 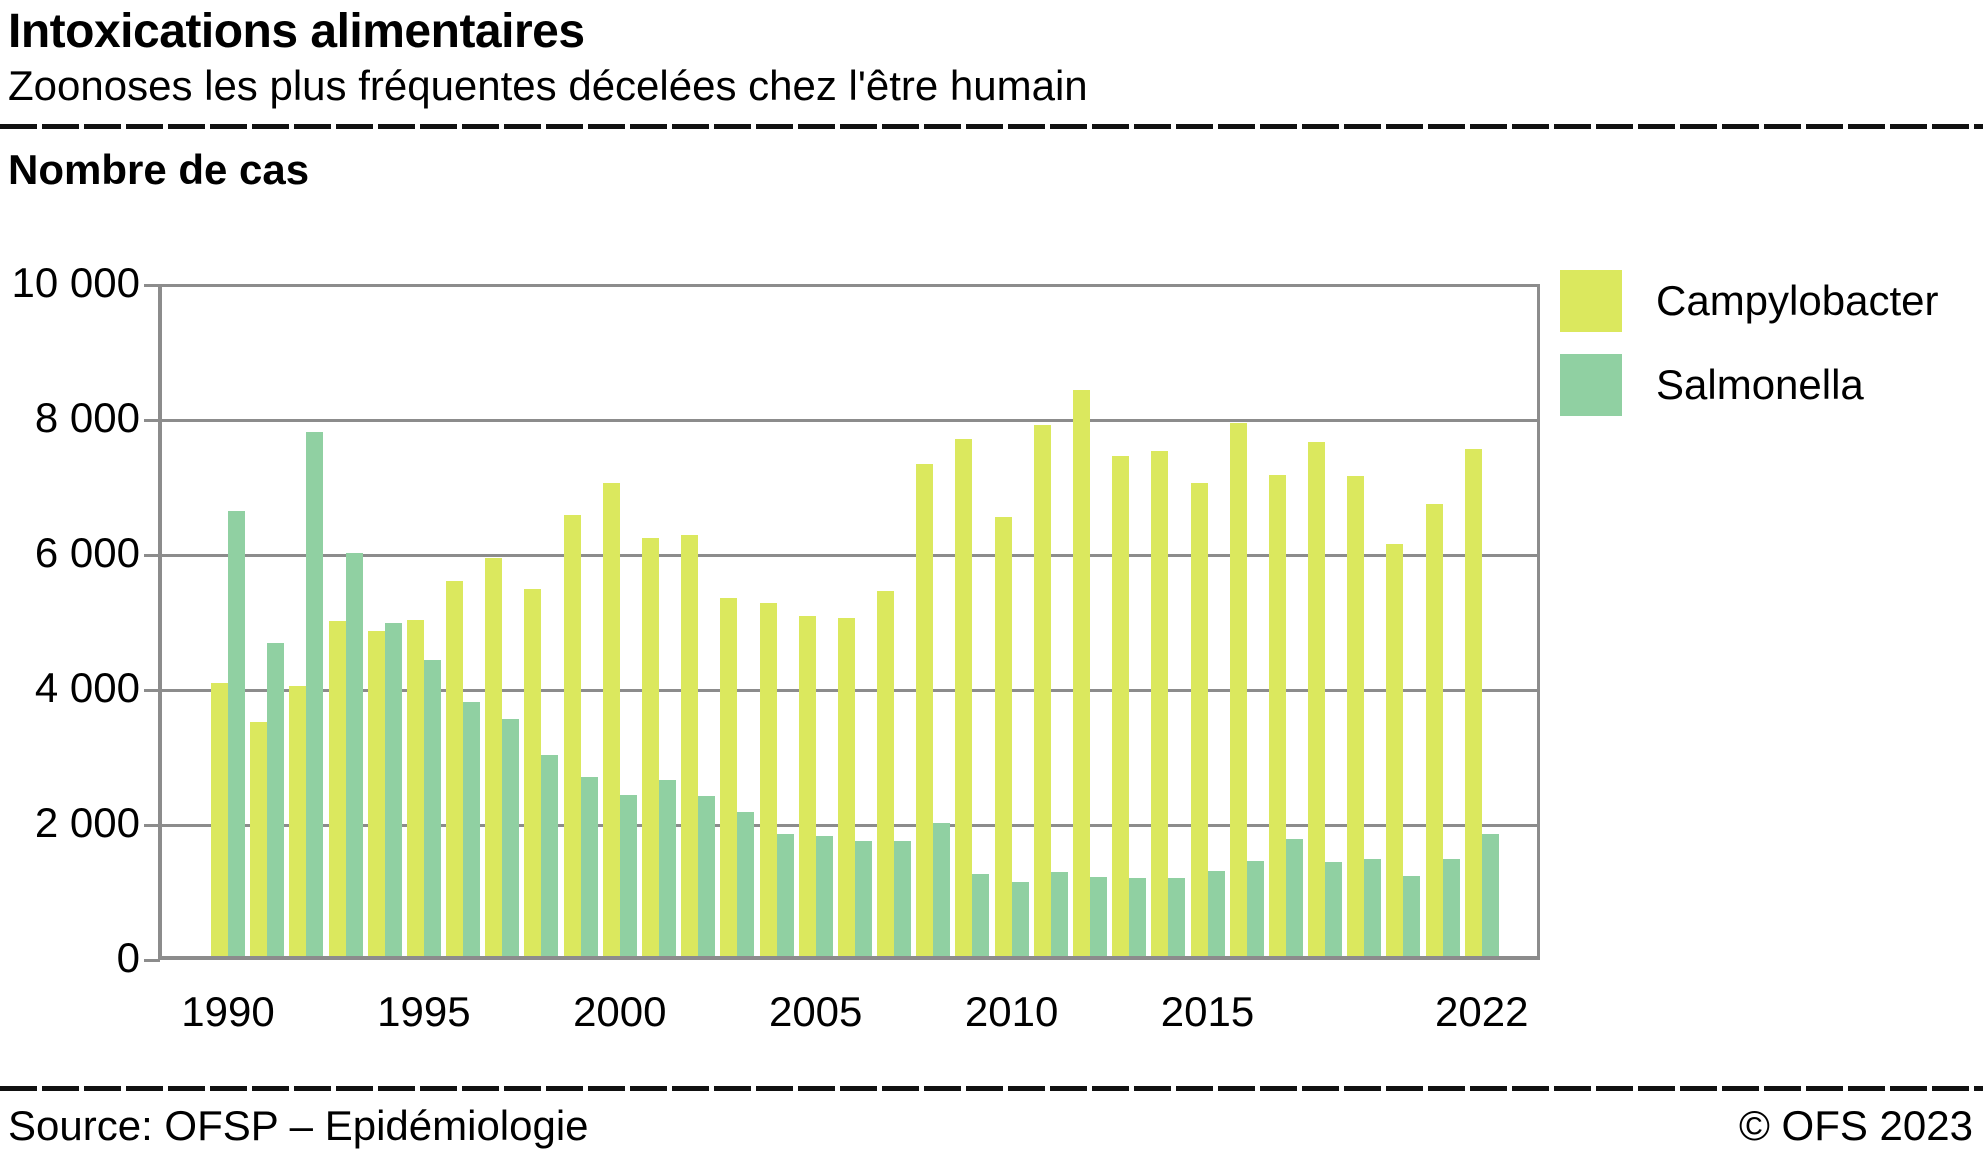 What do you see at coordinates (315, 696) in the screenshot?
I see `bar-salmonella-1992` at bounding box center [315, 696].